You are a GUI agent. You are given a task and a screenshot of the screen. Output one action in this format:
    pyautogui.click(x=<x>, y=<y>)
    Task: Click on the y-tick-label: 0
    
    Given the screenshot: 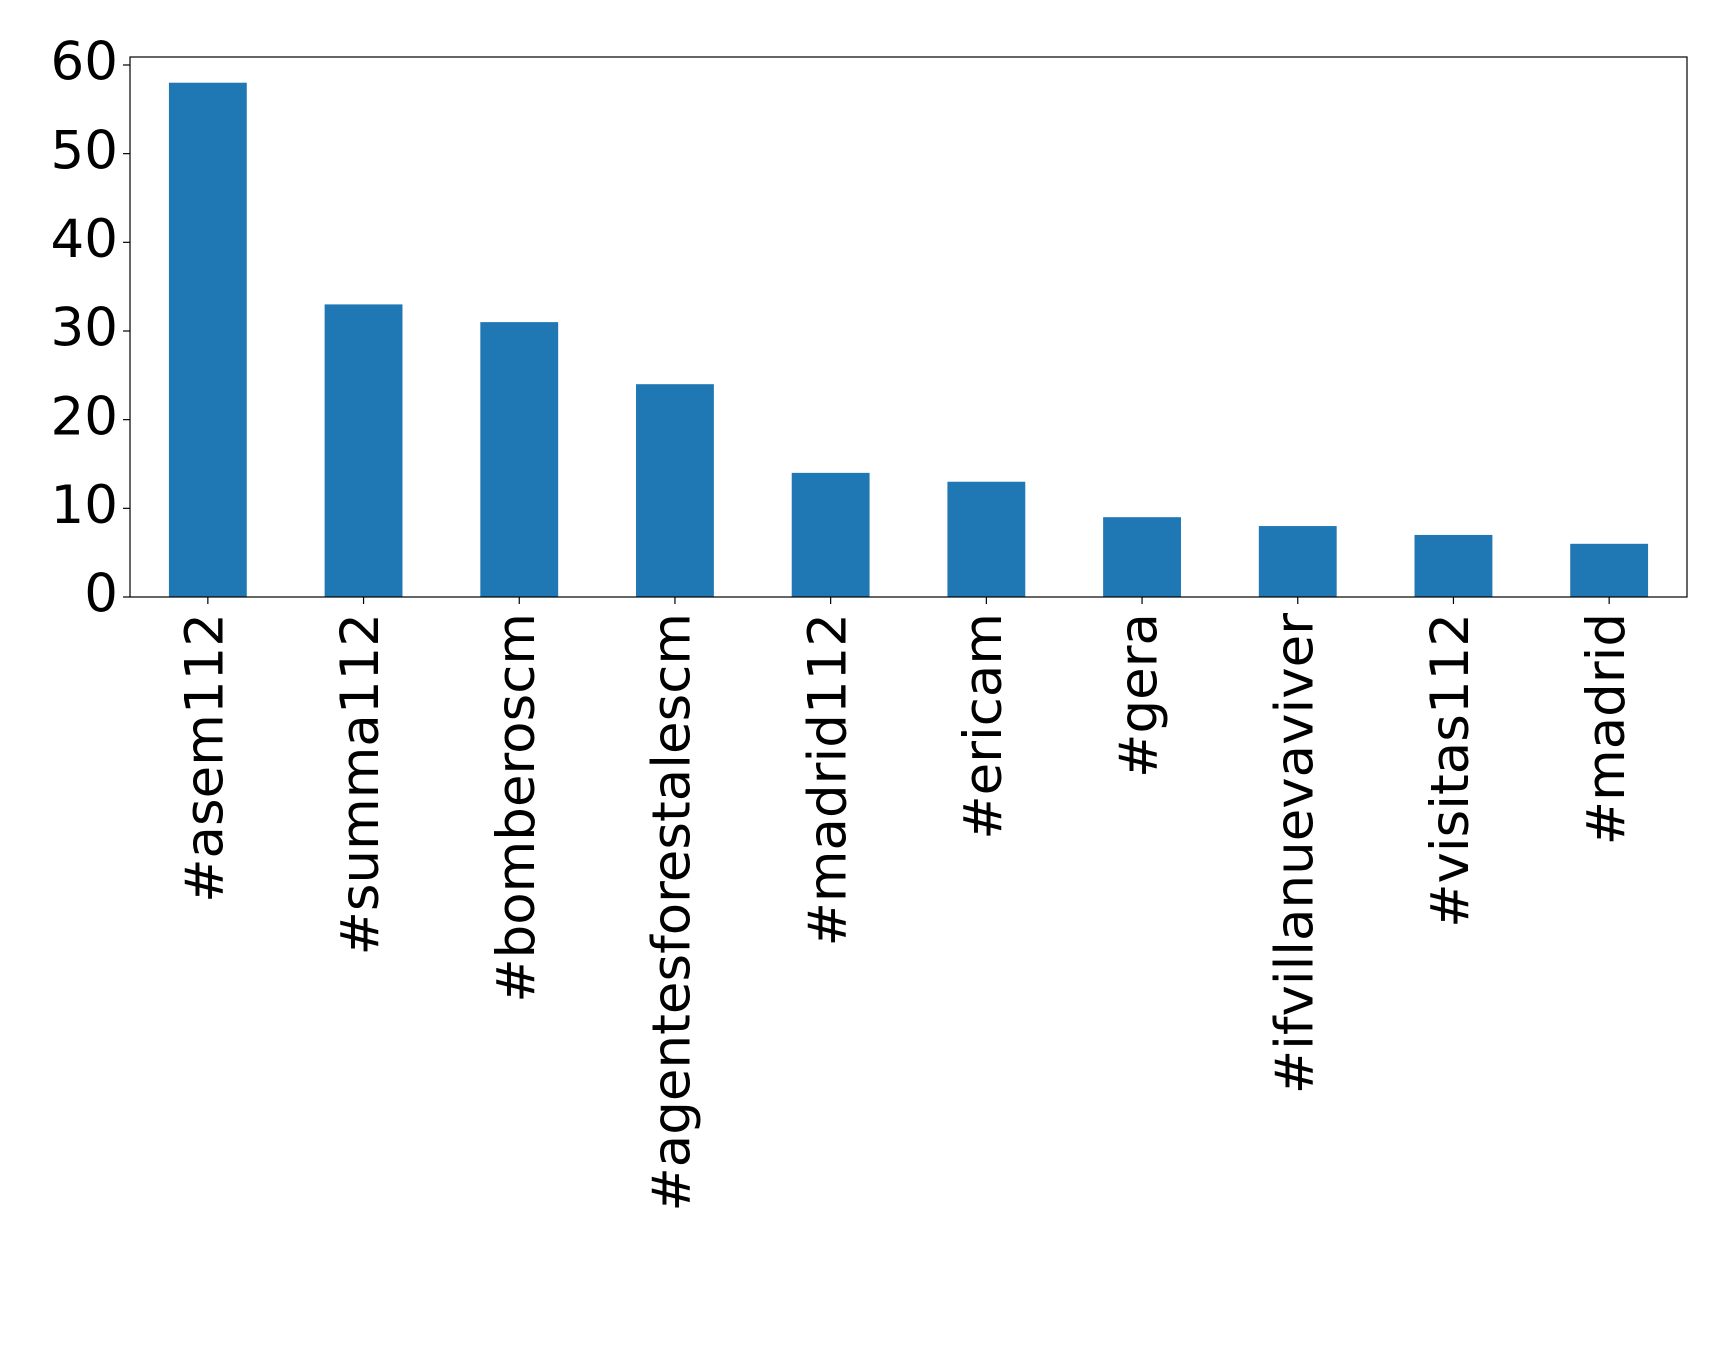 What is the action you would take?
    pyautogui.click(x=101, y=594)
    